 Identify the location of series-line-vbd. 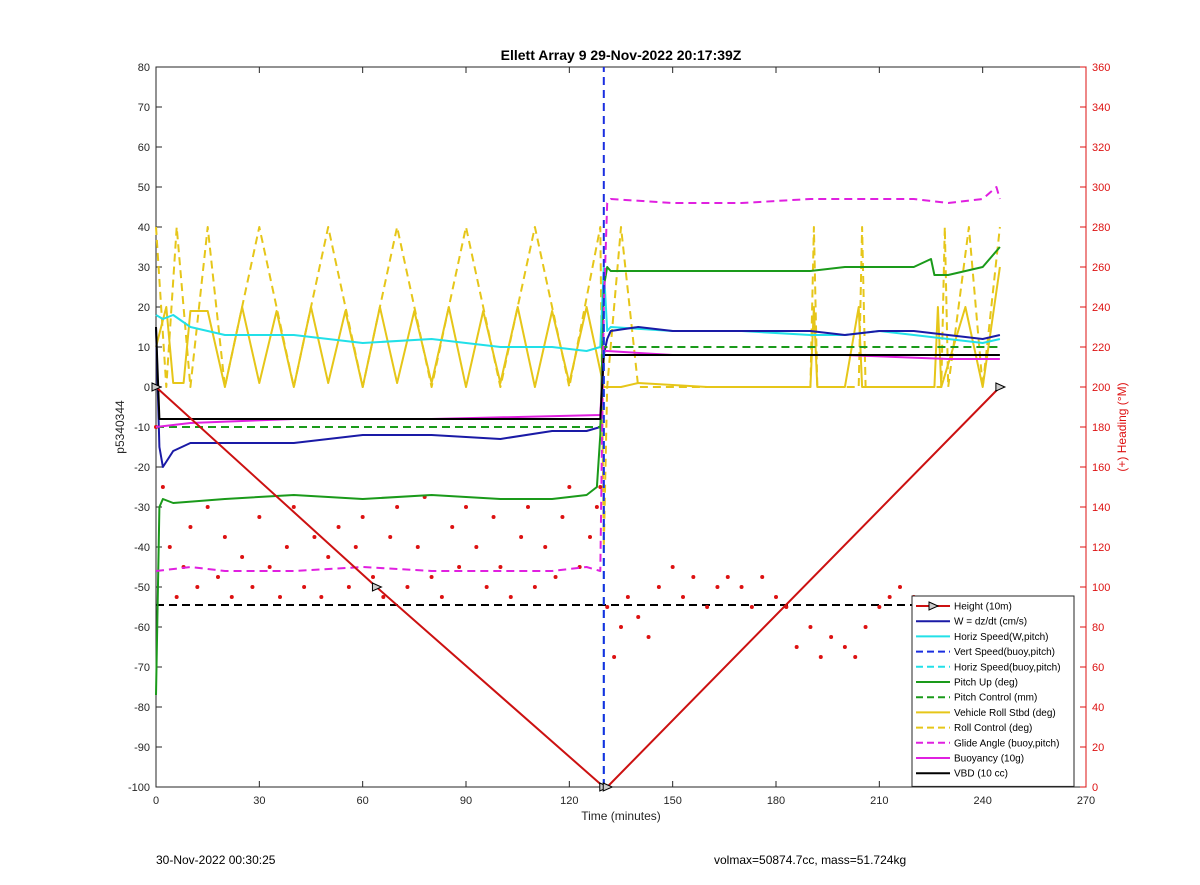
(577, 373).